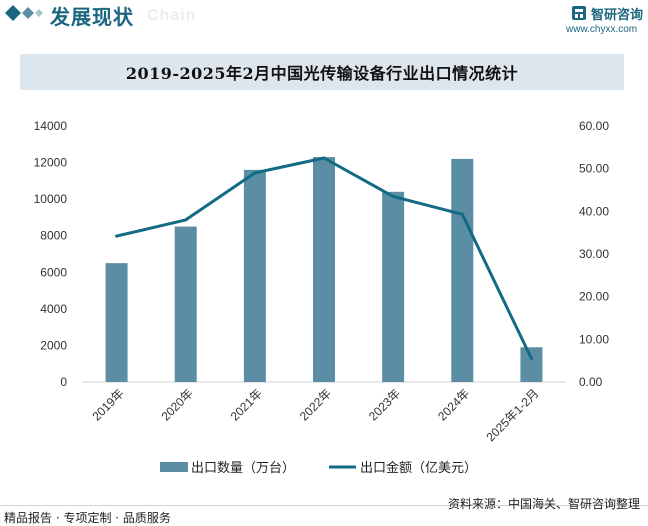  What do you see at coordinates (51, 163) in the screenshot?
I see `y-left-tick-label: 12000` at bounding box center [51, 163].